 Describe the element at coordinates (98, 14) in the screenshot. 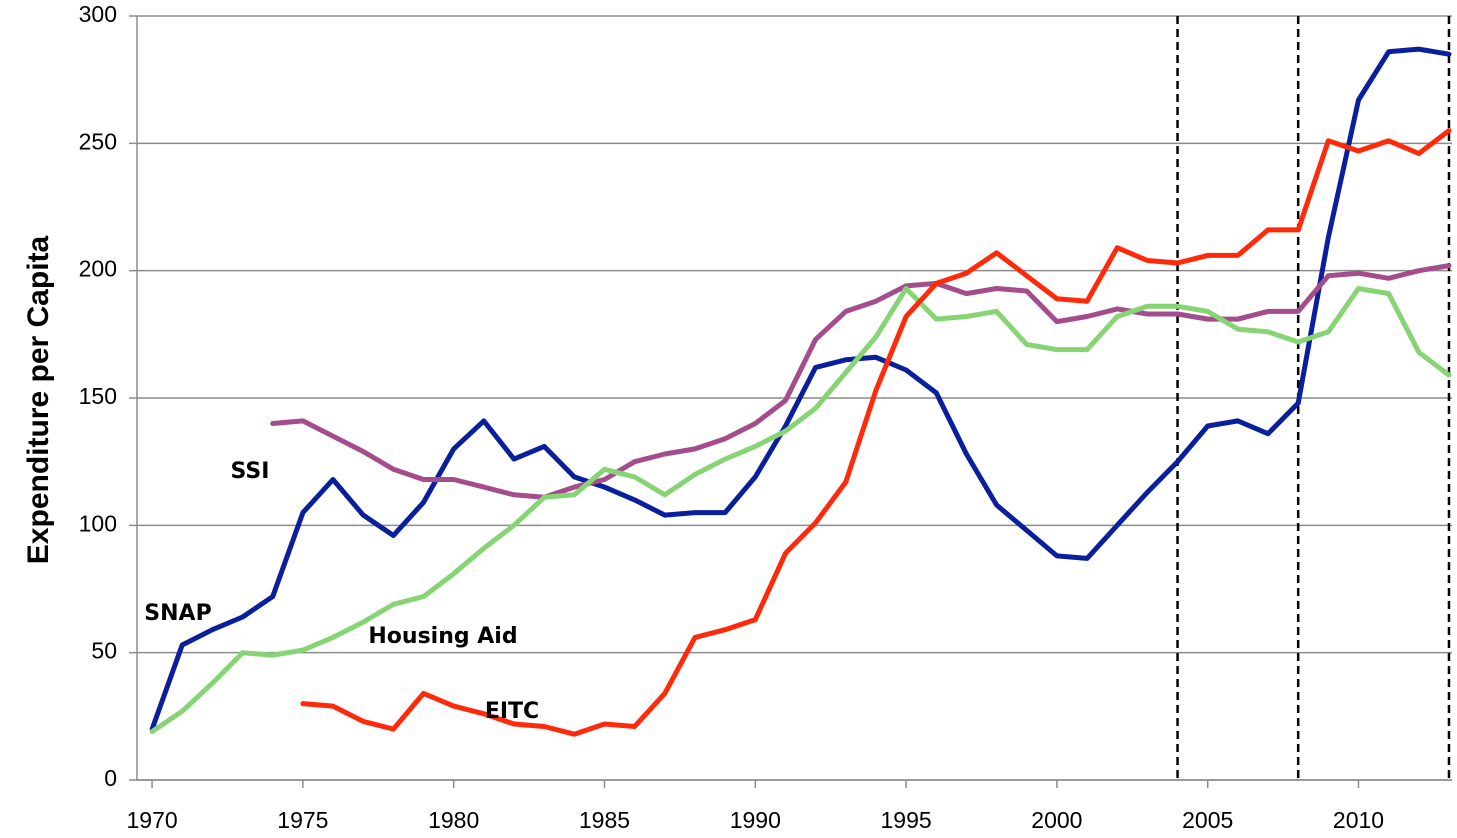

I see `y-tick-label: 300` at that location.